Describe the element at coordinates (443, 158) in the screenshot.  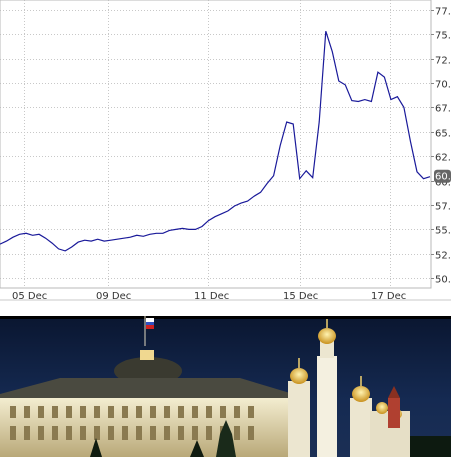
I see `y-tick-label: 62.` at that location.